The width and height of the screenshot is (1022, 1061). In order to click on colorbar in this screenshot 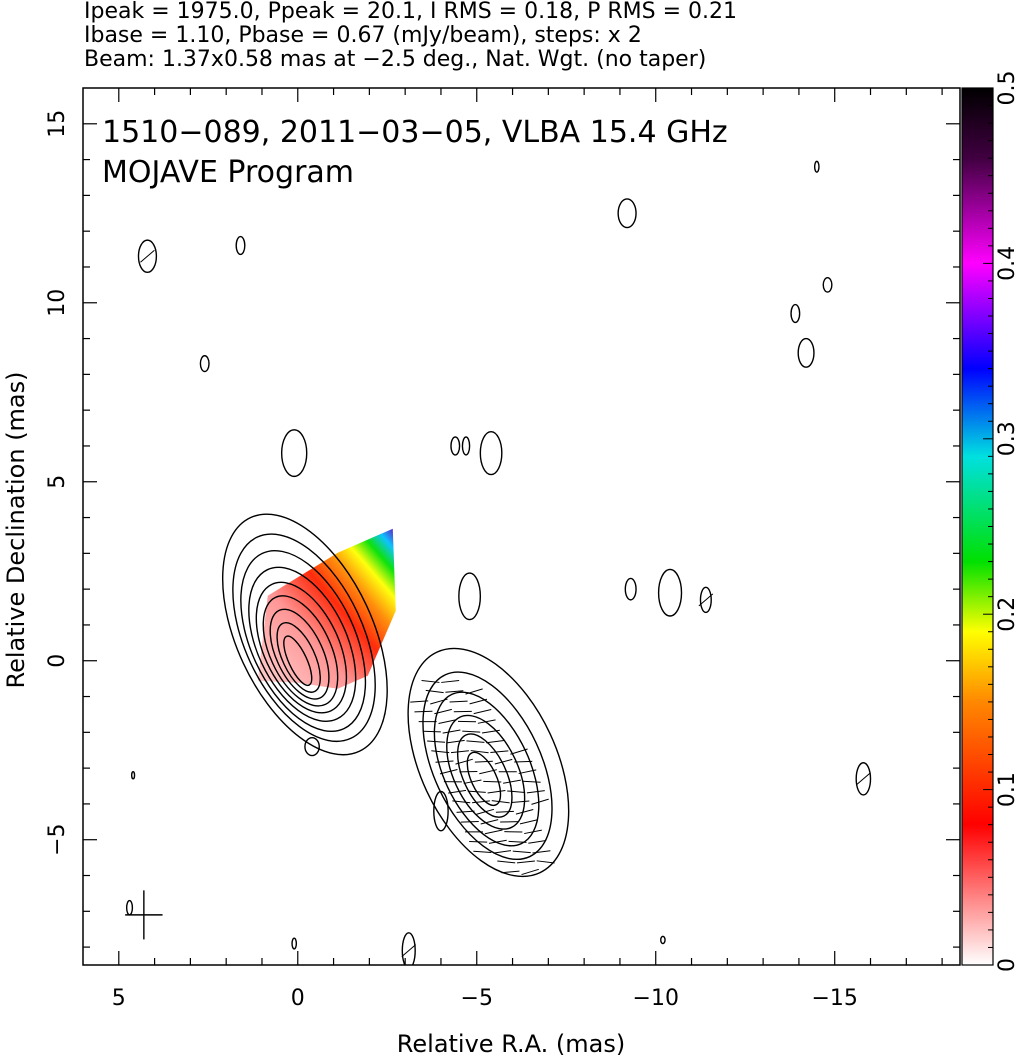, I will do `click(977, 526)`.